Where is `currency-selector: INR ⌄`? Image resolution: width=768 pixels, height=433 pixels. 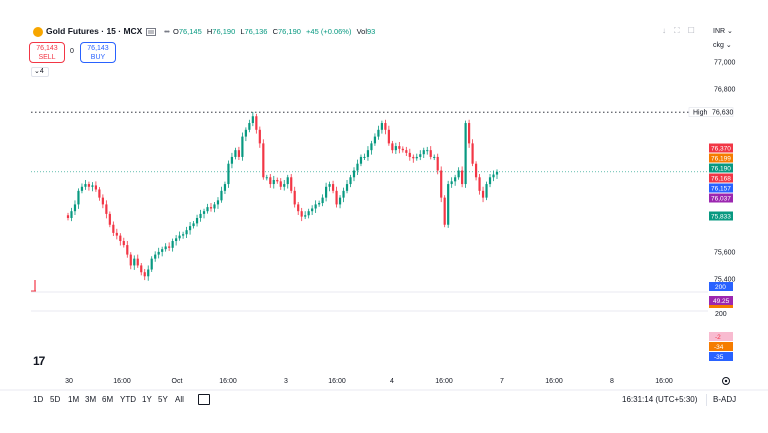 currency-selector: INR ⌄ is located at coordinates (723, 31).